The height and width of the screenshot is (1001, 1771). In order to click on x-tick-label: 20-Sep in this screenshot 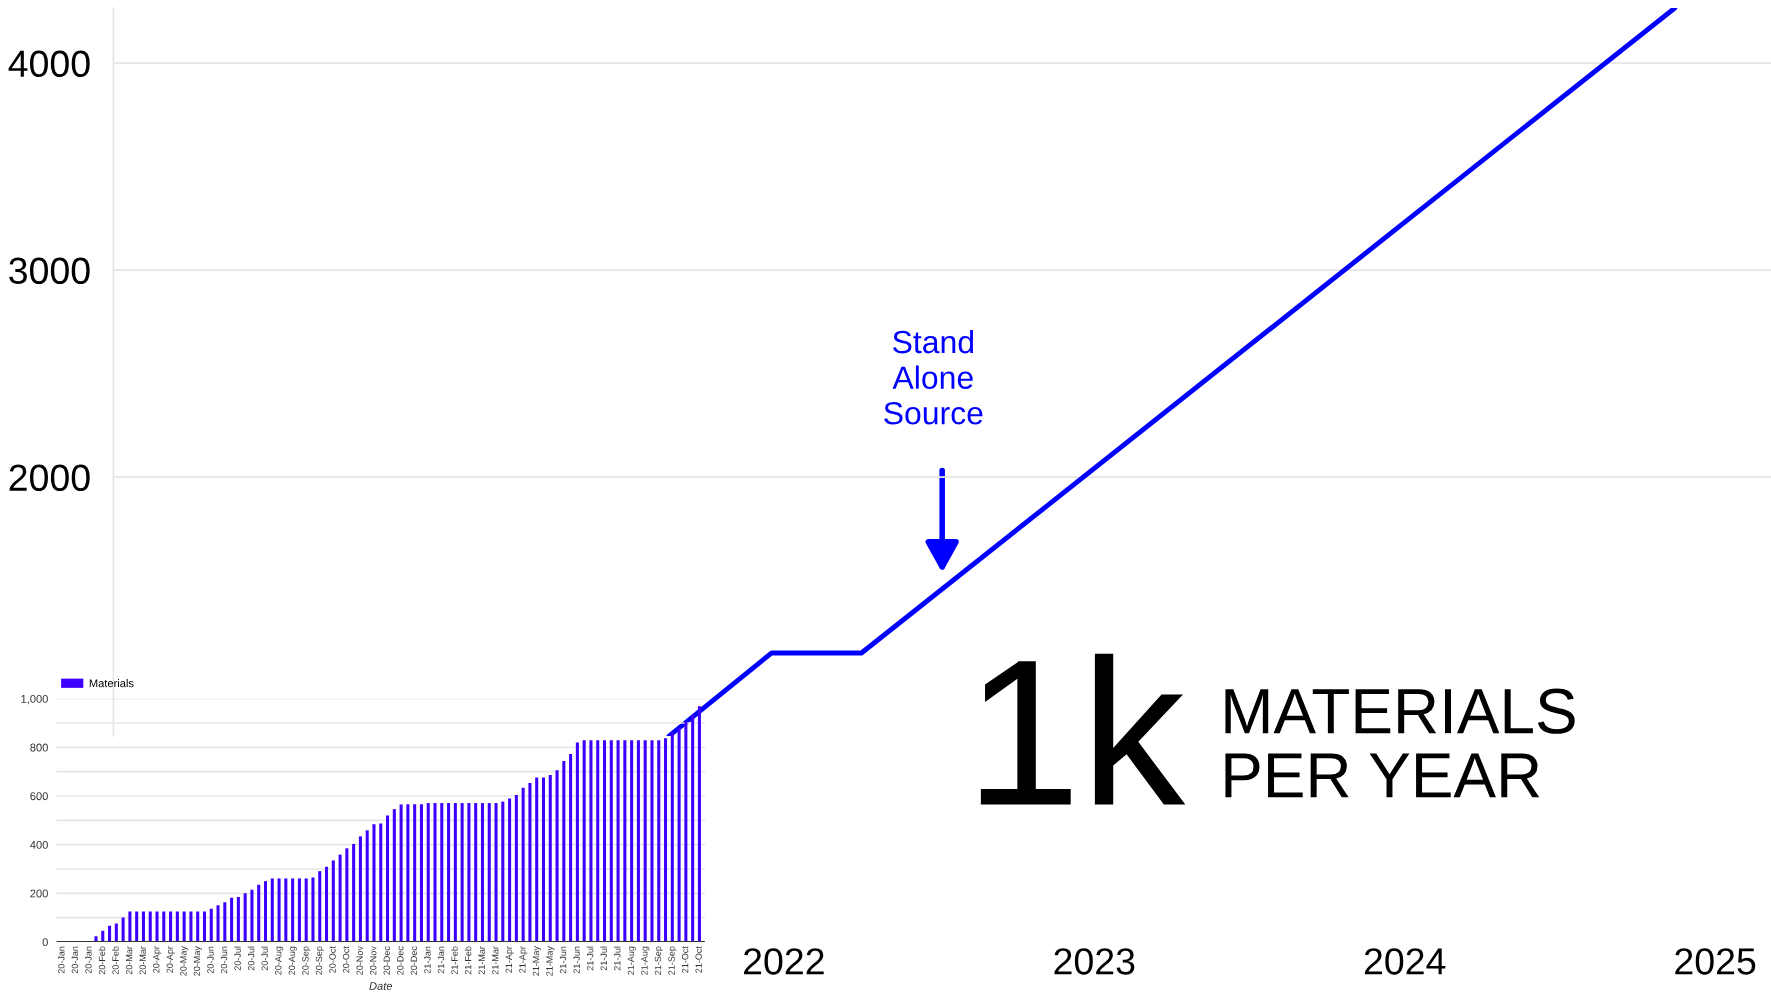, I will do `click(319, 960)`.